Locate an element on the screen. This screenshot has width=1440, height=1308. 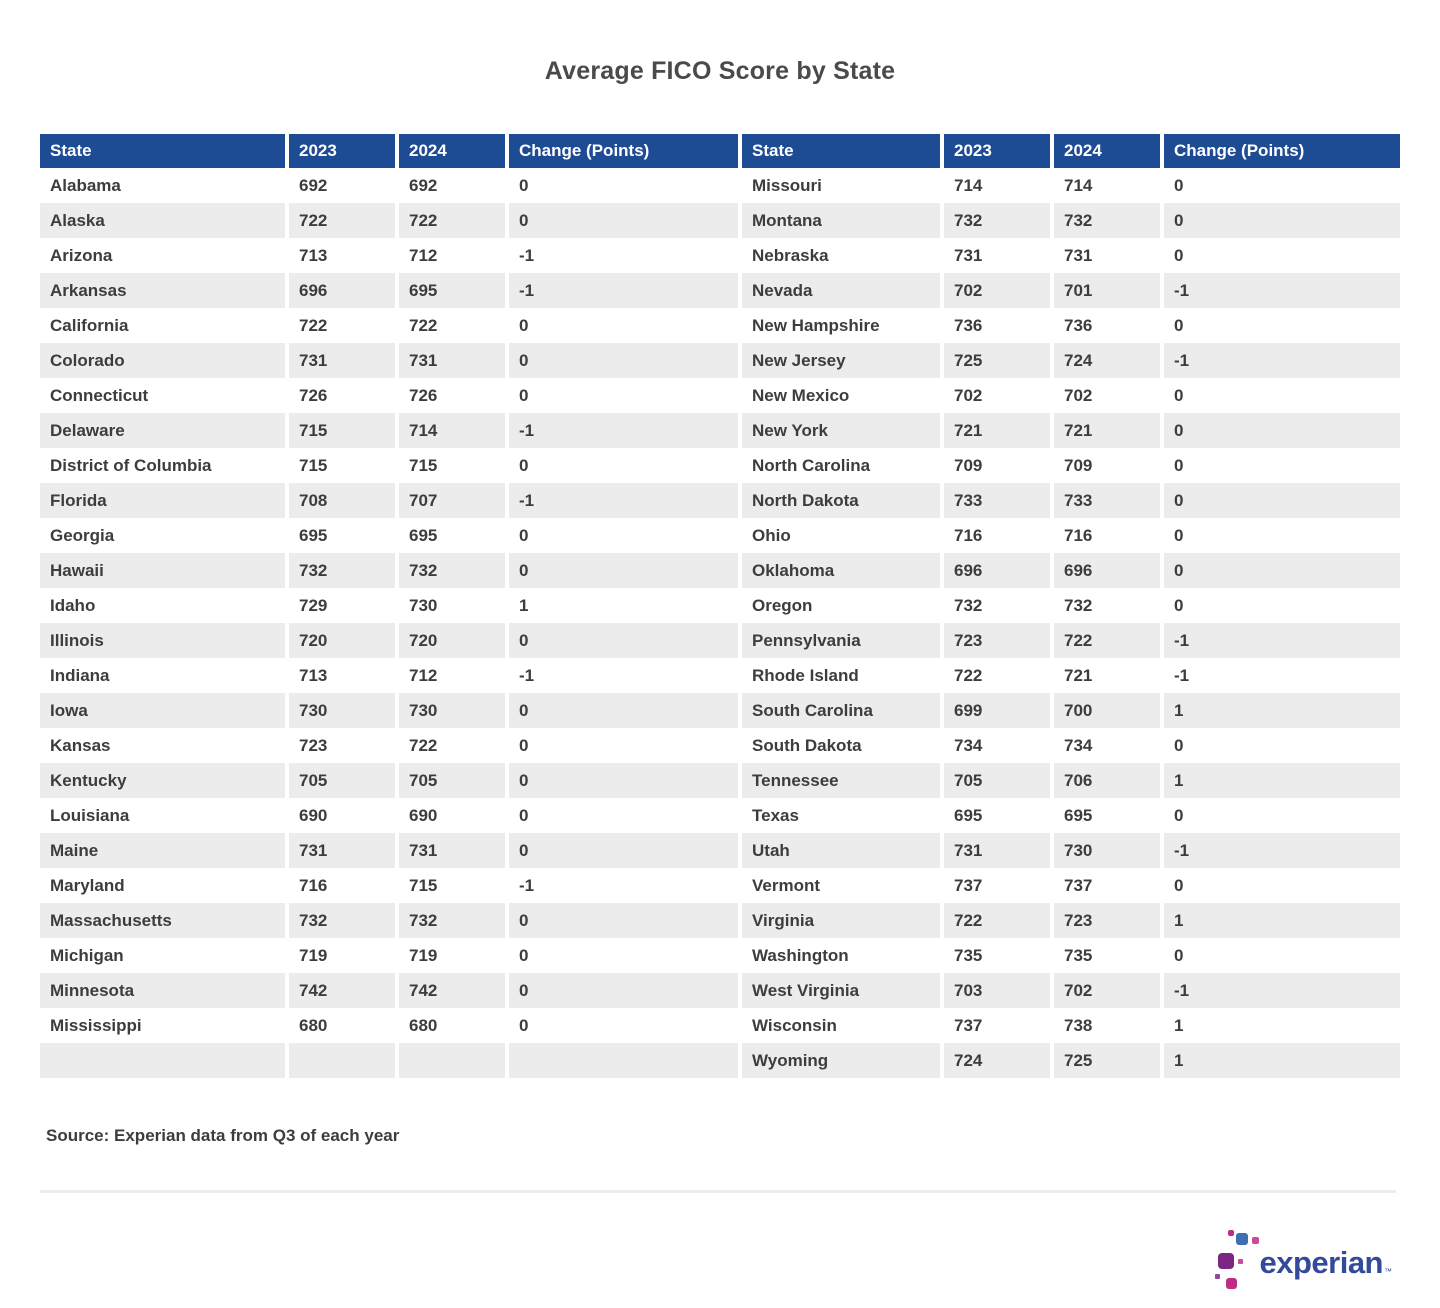
table-row: Minnesota 742 742 0 West Virginia 703 702 -1 is located at coordinates (720, 990).